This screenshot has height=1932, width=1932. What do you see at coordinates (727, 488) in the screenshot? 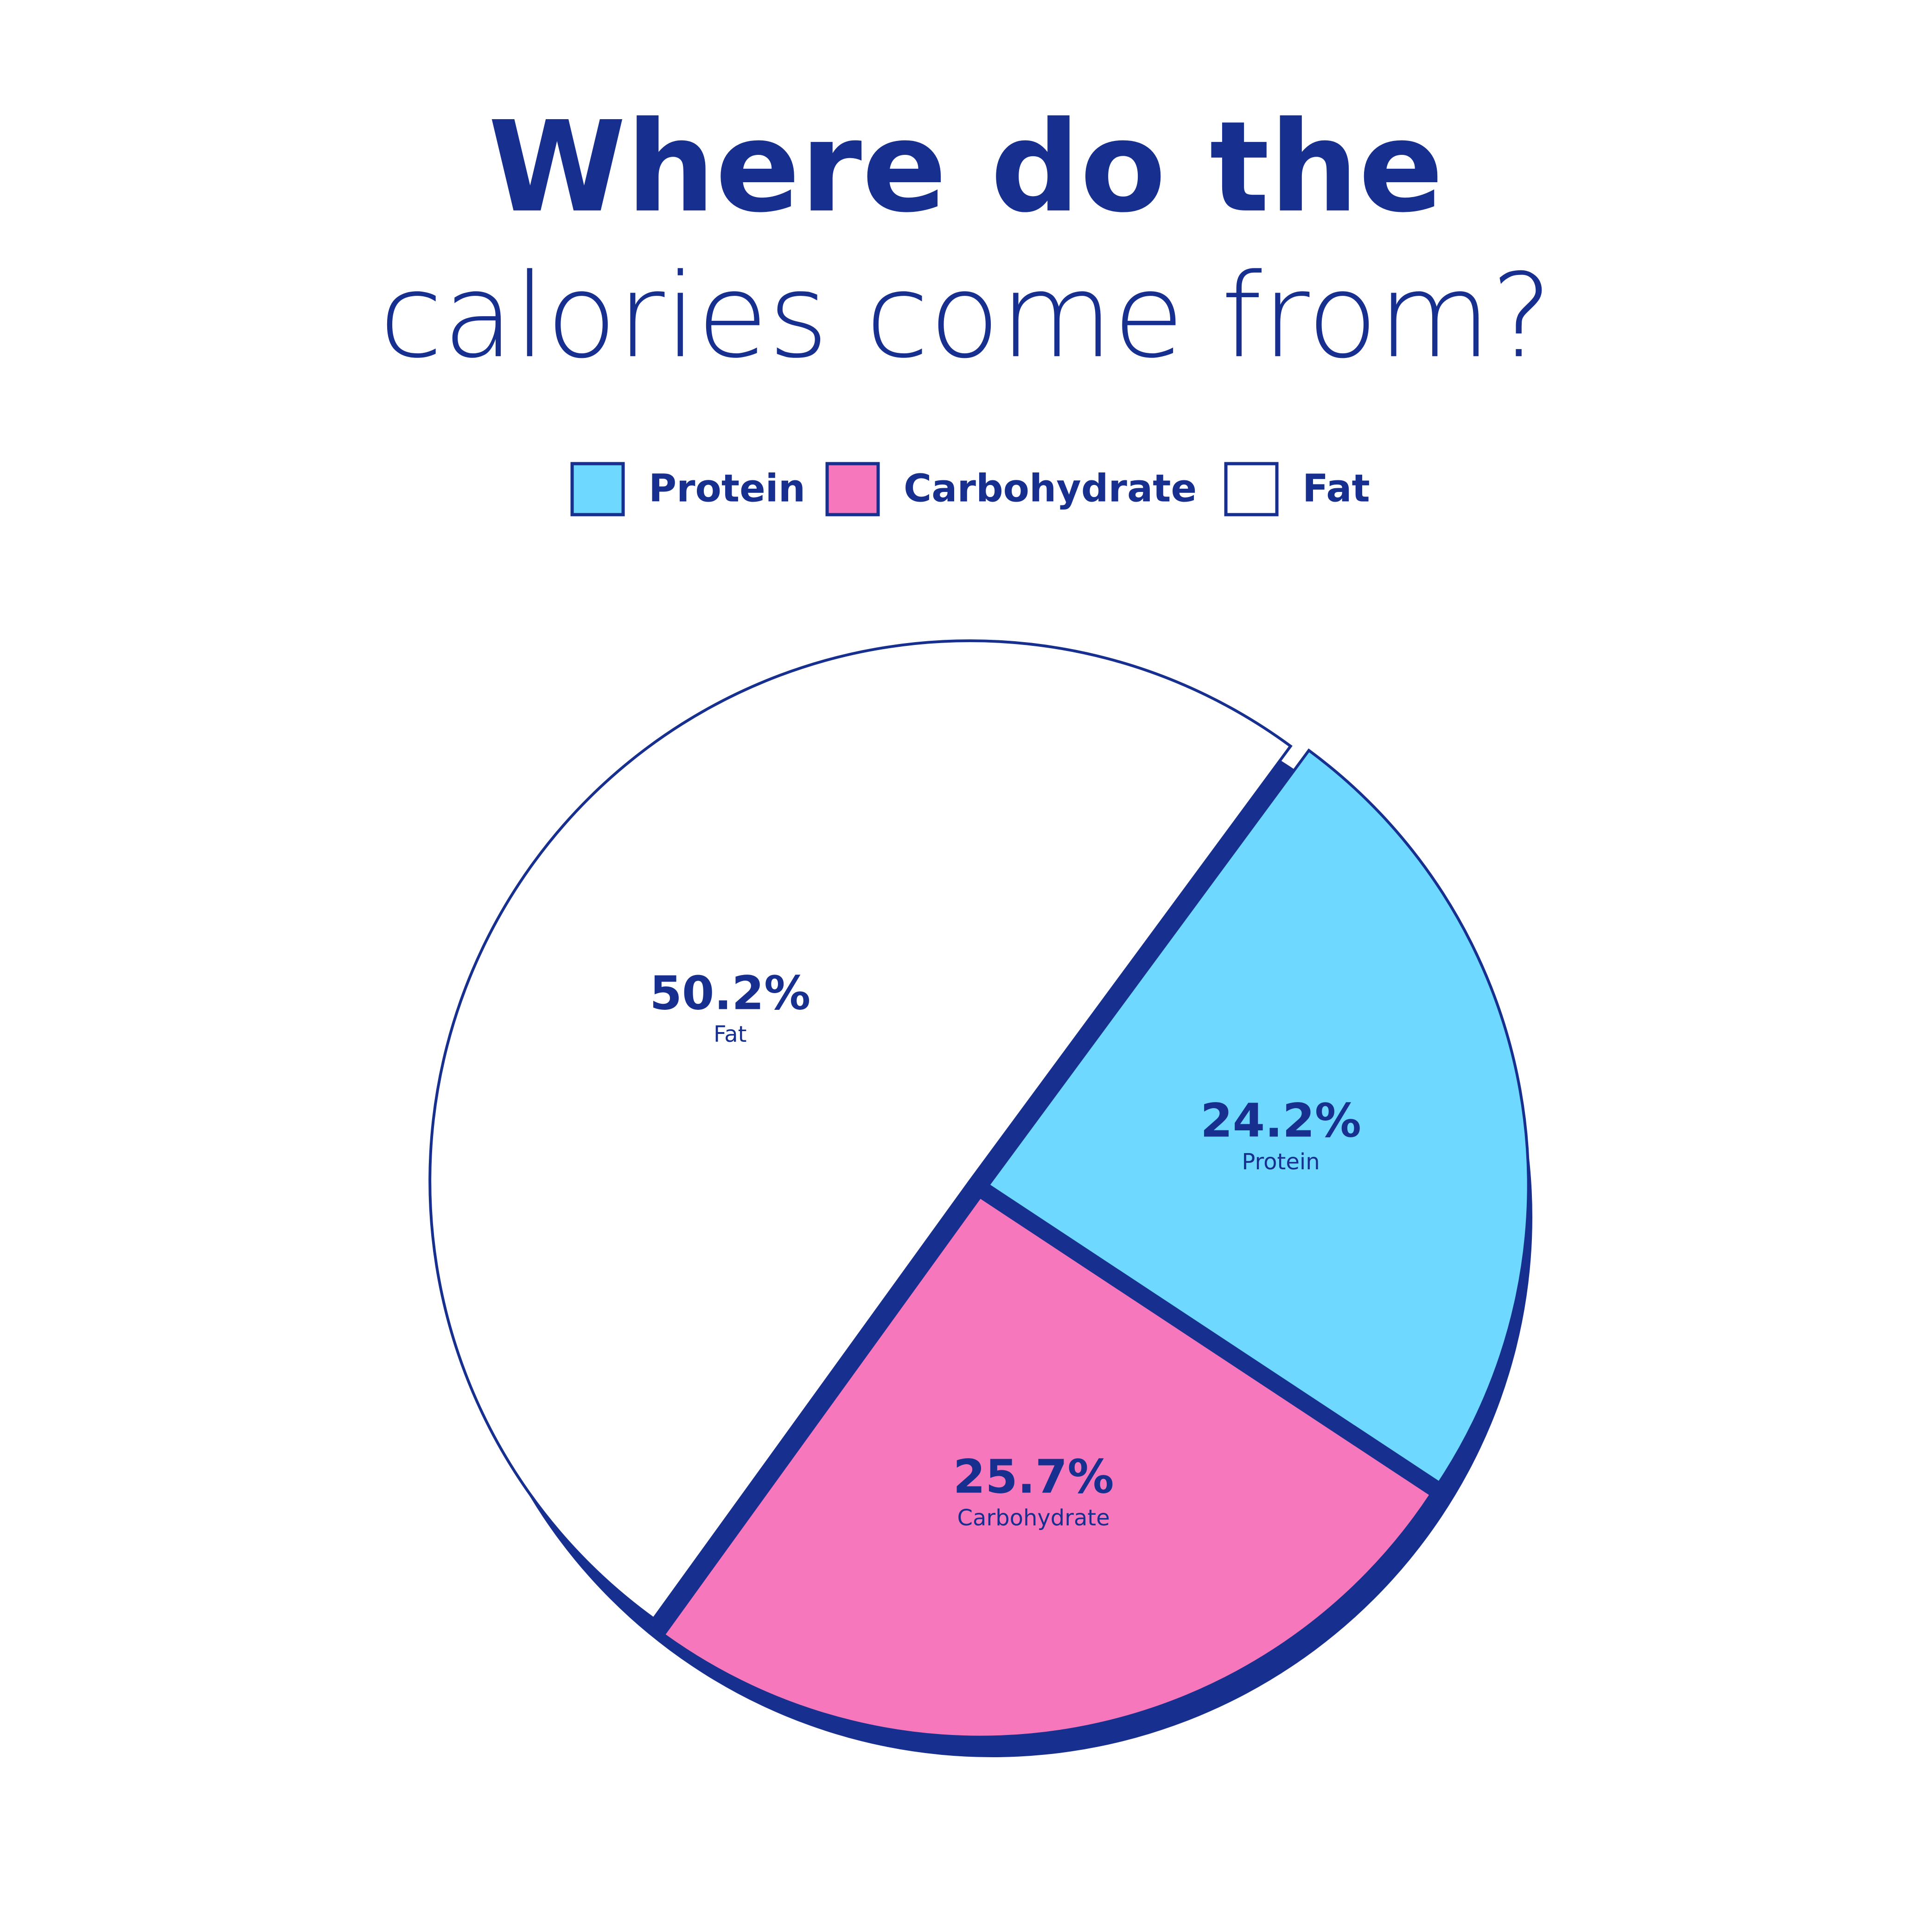
I see `legend-label: Protein` at bounding box center [727, 488].